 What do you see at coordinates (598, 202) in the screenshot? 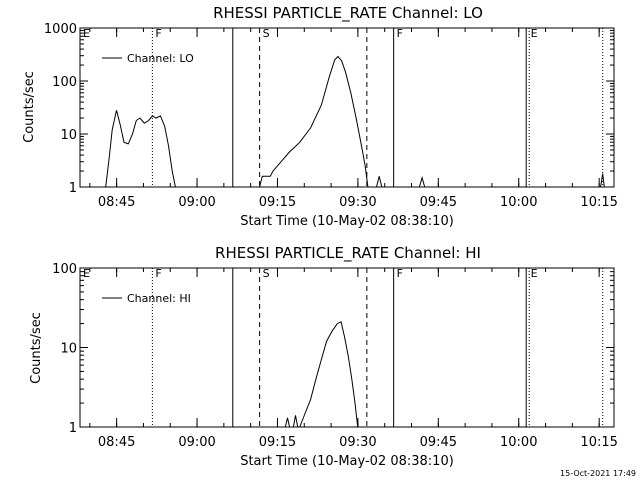
I see `lo-x-tick-label: 10:15` at bounding box center [598, 202].